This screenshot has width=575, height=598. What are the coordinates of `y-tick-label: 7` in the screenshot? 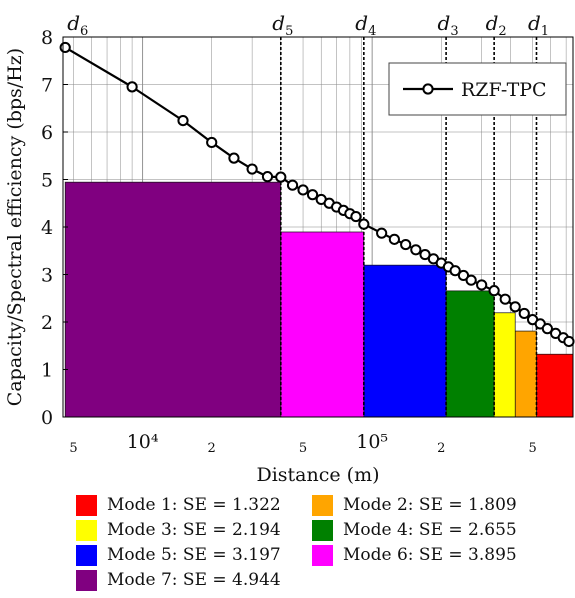 It's located at (47, 86).